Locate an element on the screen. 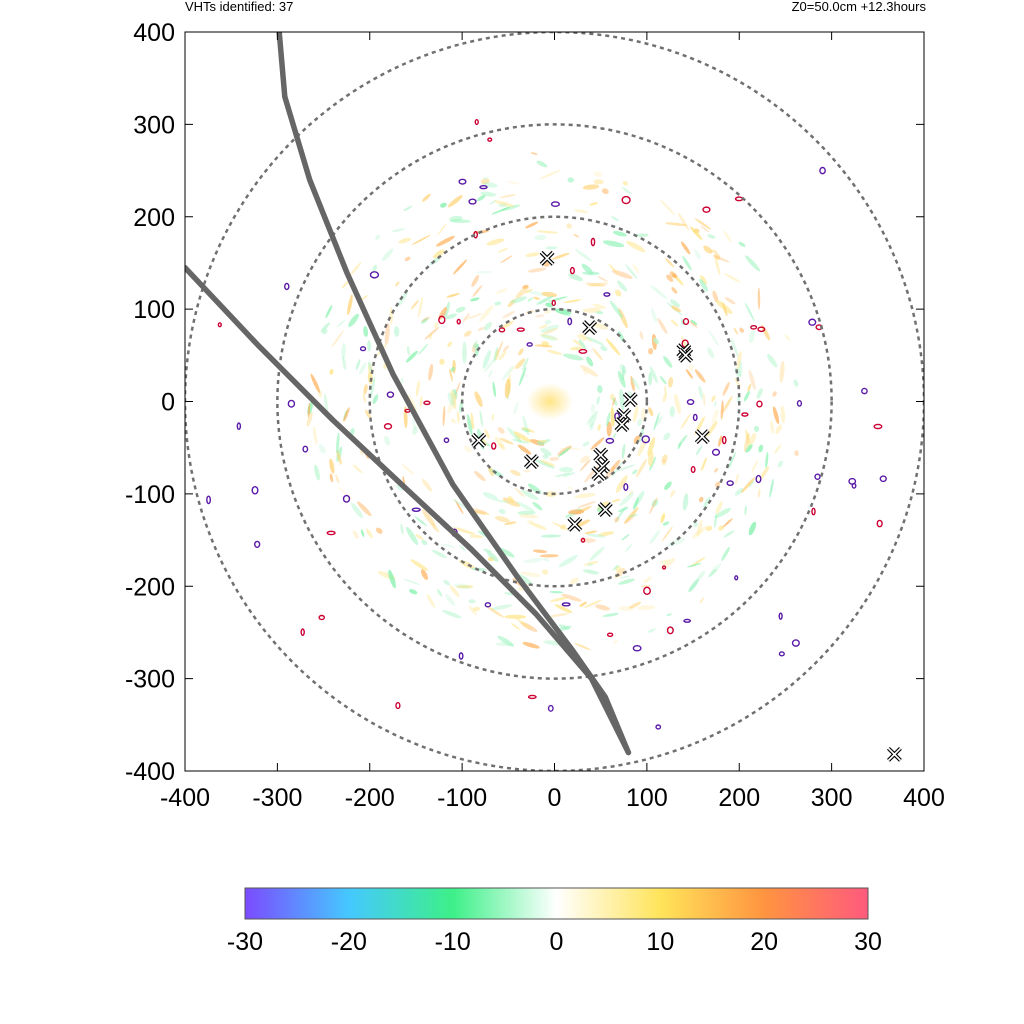 The image size is (1024, 1024). vht-count-label: VHTs identified: 37 is located at coordinates (239, 7).